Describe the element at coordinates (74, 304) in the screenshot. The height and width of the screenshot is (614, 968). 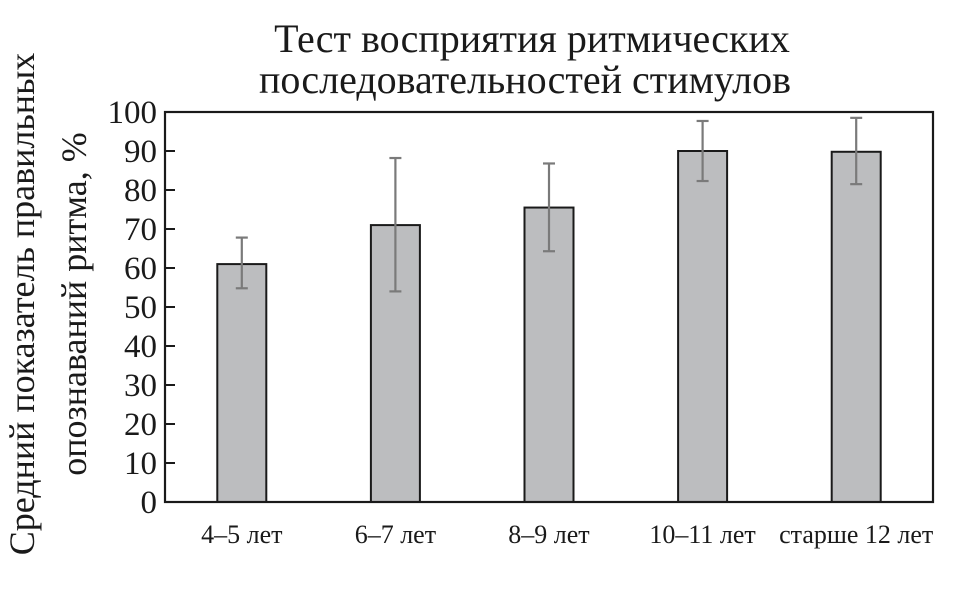
I see `y-axis-label-line-2: опознаваний ритма, %` at that location.